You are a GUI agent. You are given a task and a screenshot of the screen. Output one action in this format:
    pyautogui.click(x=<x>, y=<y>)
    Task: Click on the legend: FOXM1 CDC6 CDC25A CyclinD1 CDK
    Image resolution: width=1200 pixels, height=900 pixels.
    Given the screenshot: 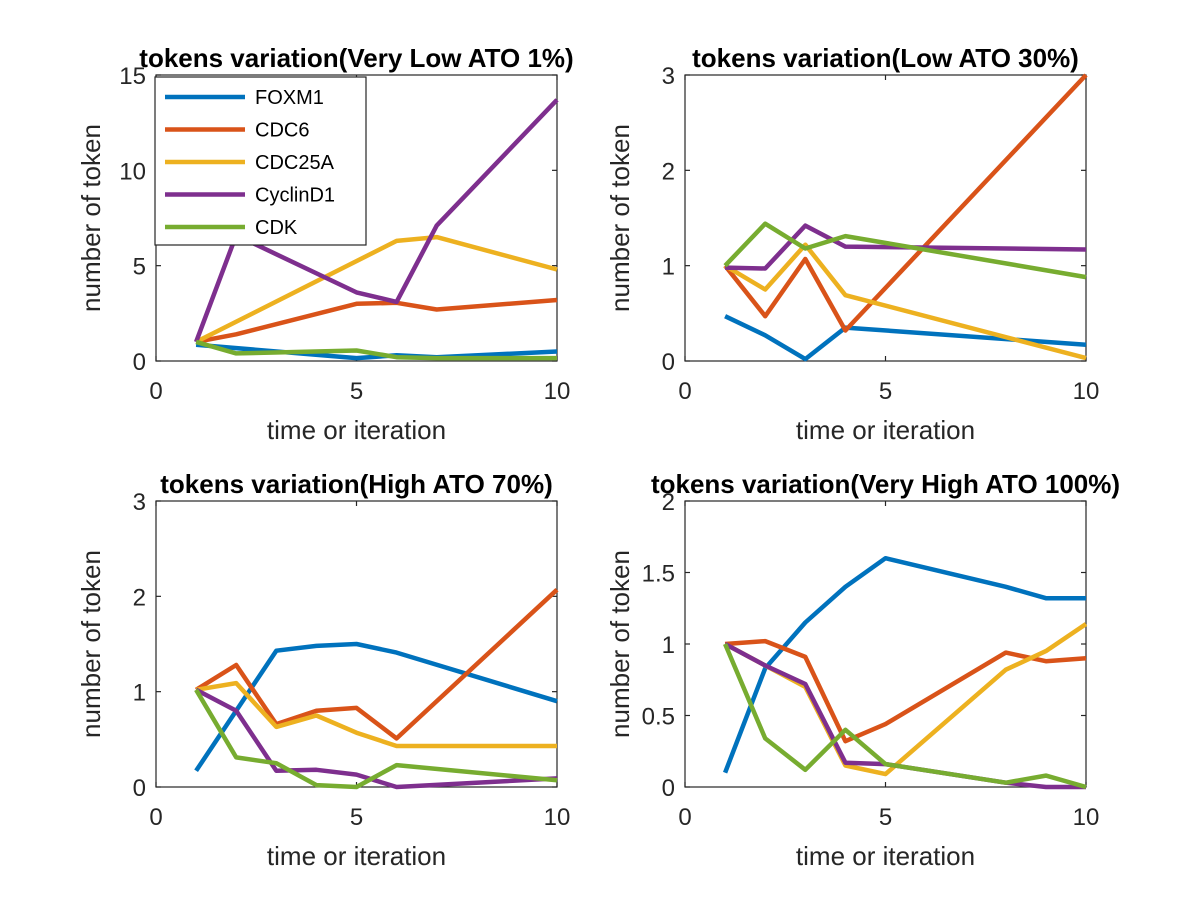 What is the action you would take?
    pyautogui.click(x=260, y=161)
    